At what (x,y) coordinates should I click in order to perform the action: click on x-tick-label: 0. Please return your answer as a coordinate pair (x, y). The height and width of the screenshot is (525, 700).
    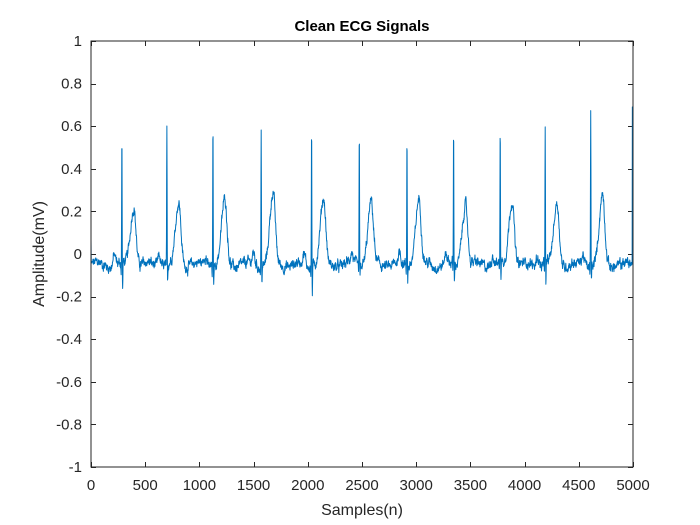
    Looking at the image, I should click on (91, 485).